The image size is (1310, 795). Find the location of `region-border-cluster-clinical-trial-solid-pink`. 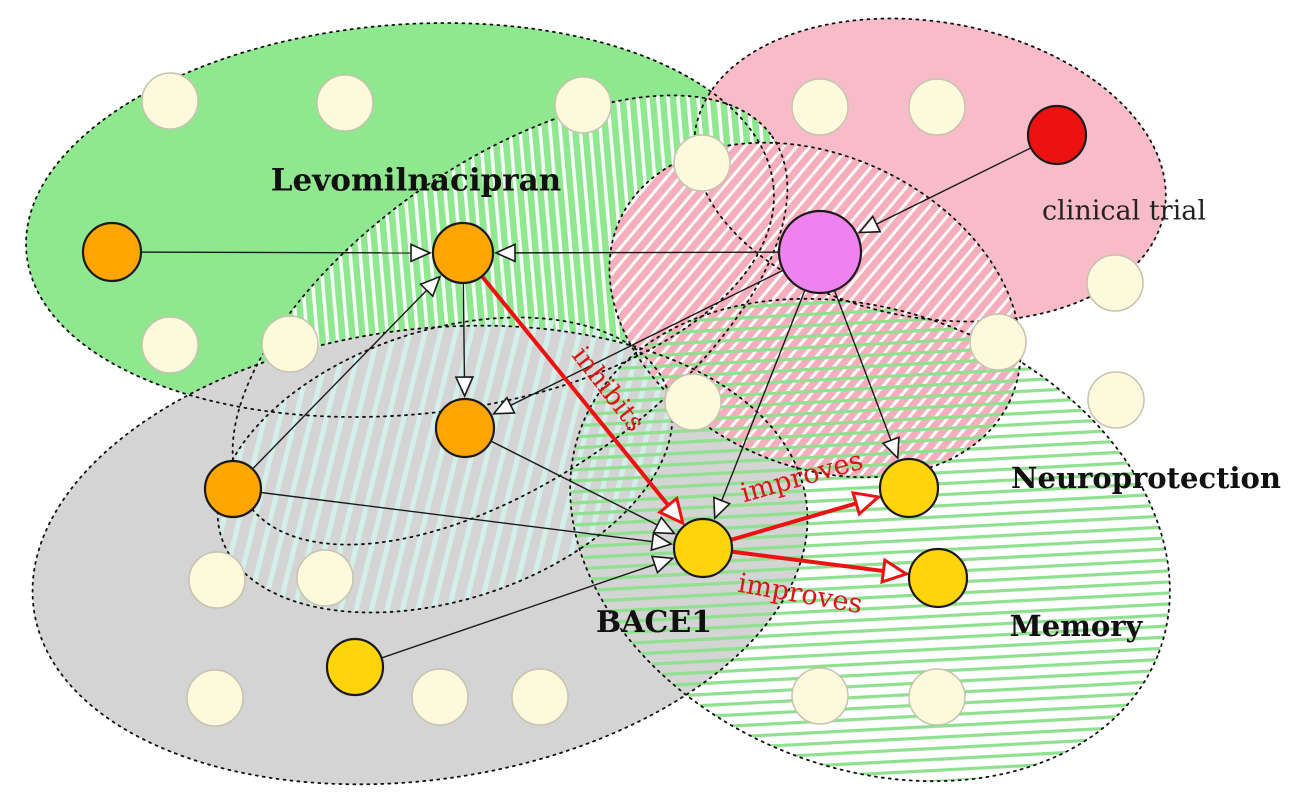

region-border-cluster-clinical-trial-solid-pink is located at coordinates (930, 170).